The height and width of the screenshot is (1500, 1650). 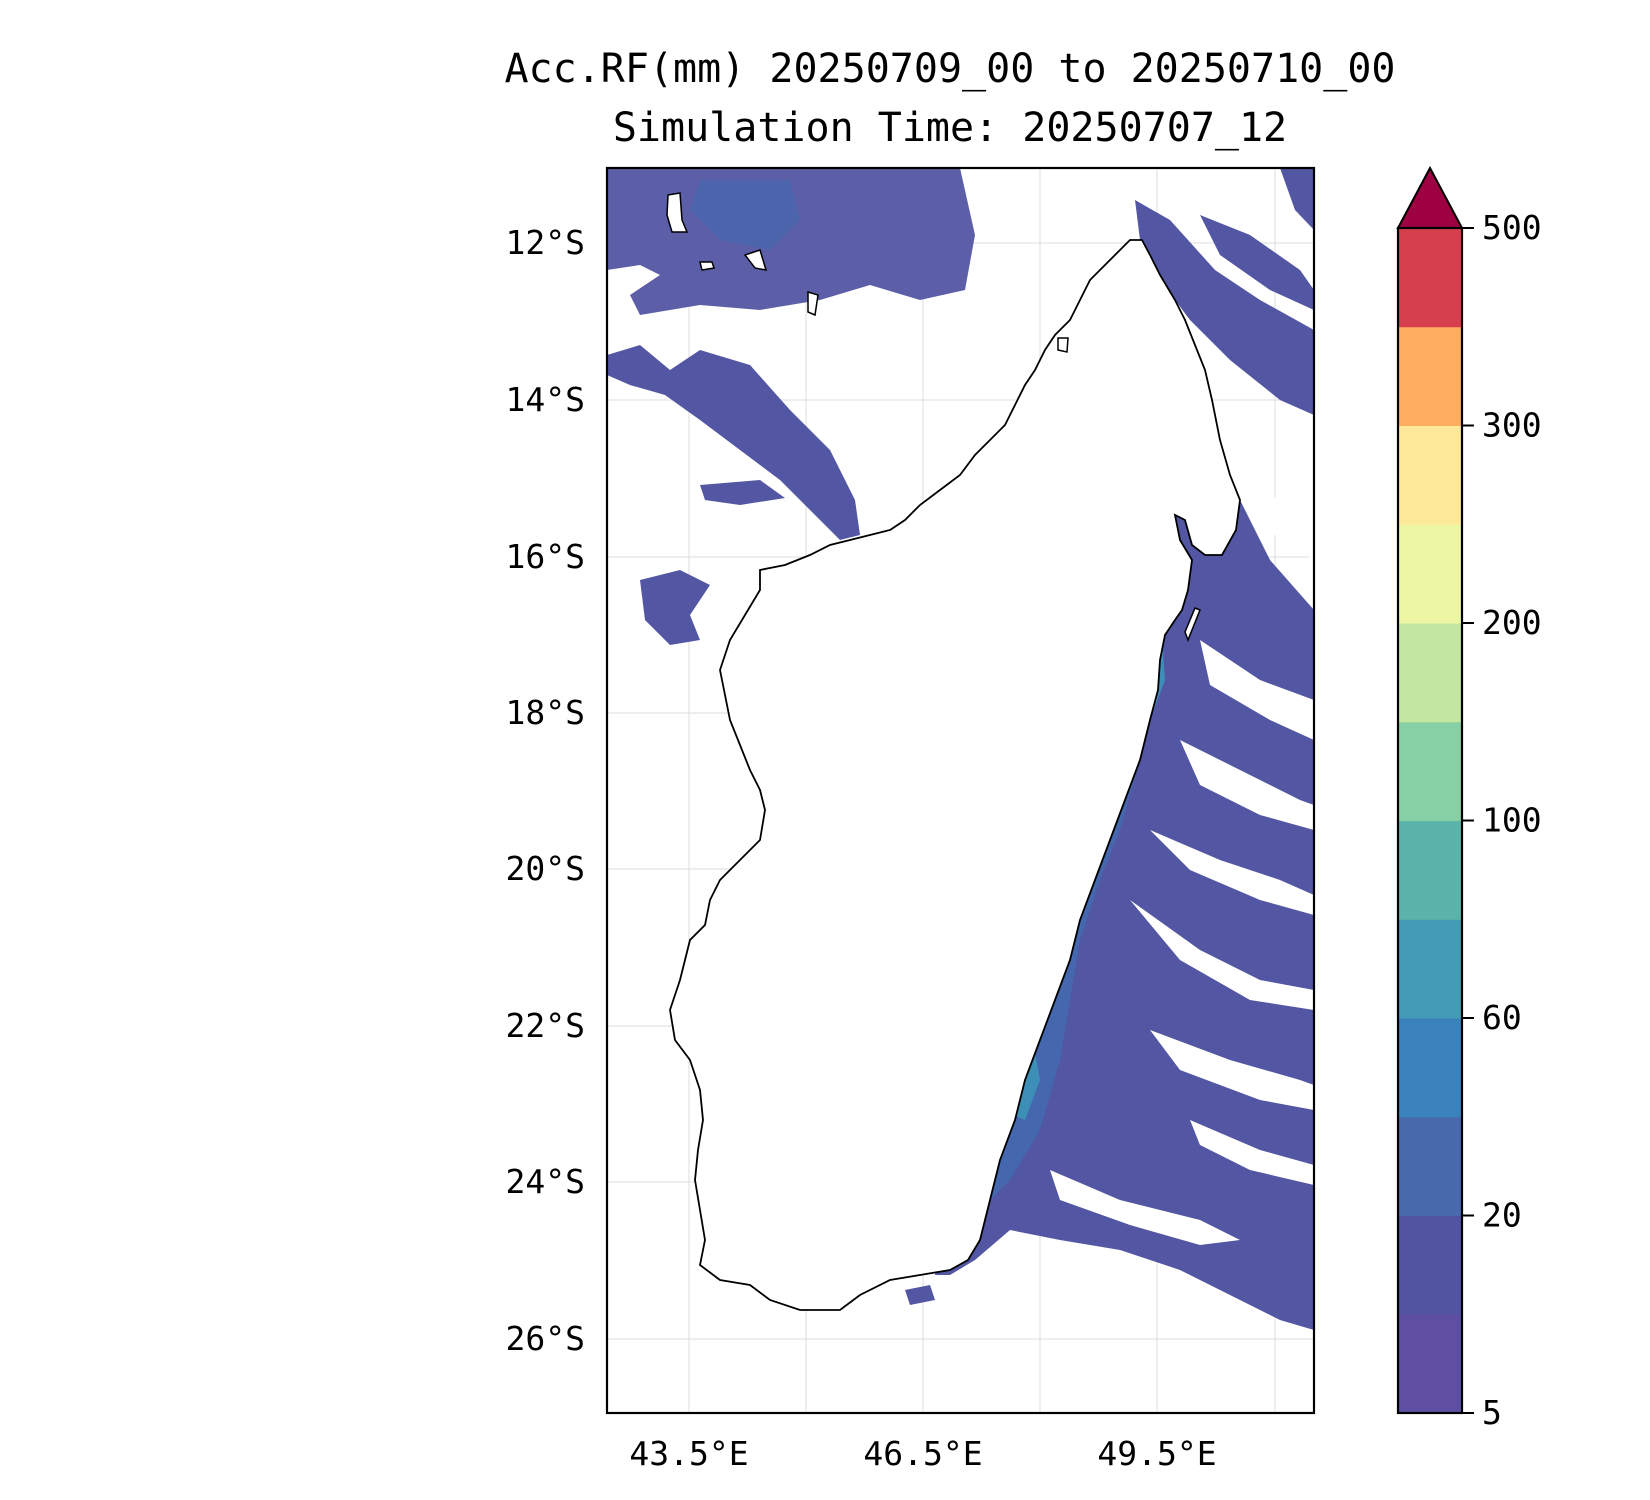 I want to click on figure-title-line2: Simulation Time: 20250707_12, so click(x=950, y=128).